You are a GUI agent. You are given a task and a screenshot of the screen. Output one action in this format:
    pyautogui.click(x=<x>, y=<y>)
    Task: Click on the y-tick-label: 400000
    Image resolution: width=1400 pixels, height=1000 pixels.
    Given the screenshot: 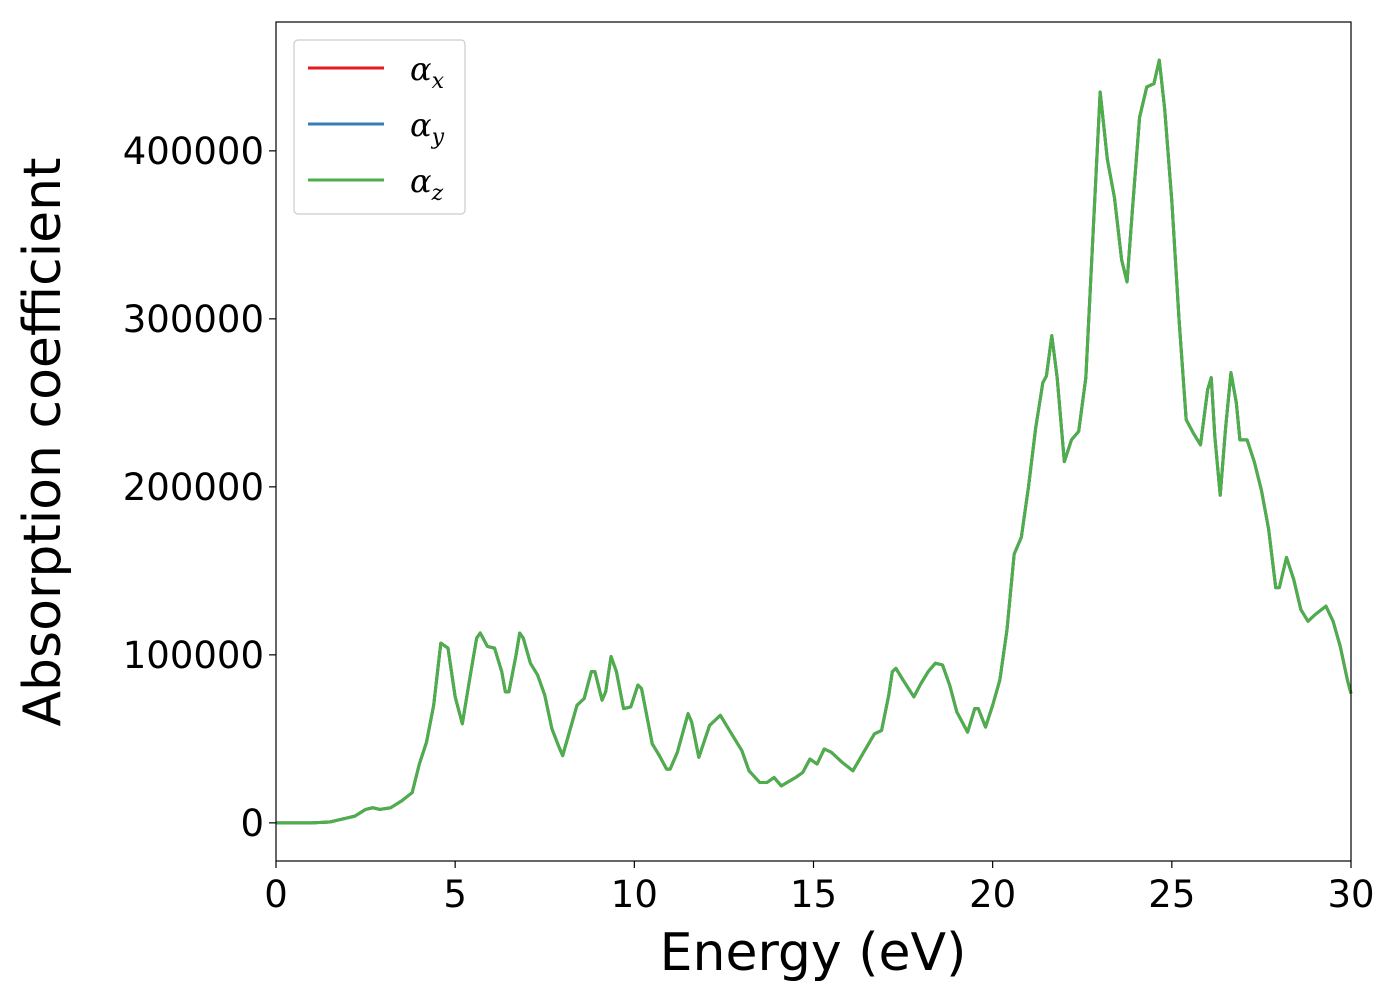 What is the action you would take?
    pyautogui.click(x=193, y=151)
    